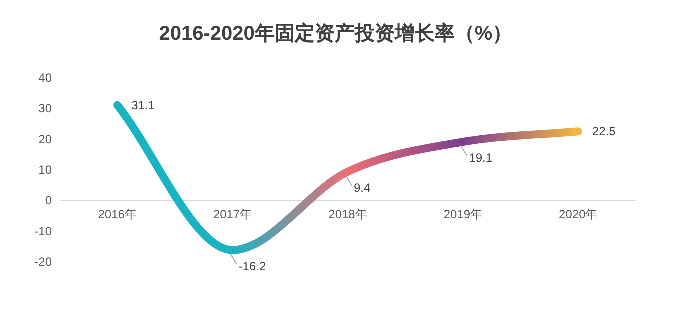 The height and width of the screenshot is (321, 673). Describe the element at coordinates (45, 170) in the screenshot. I see `y-tick-label: 10` at that location.